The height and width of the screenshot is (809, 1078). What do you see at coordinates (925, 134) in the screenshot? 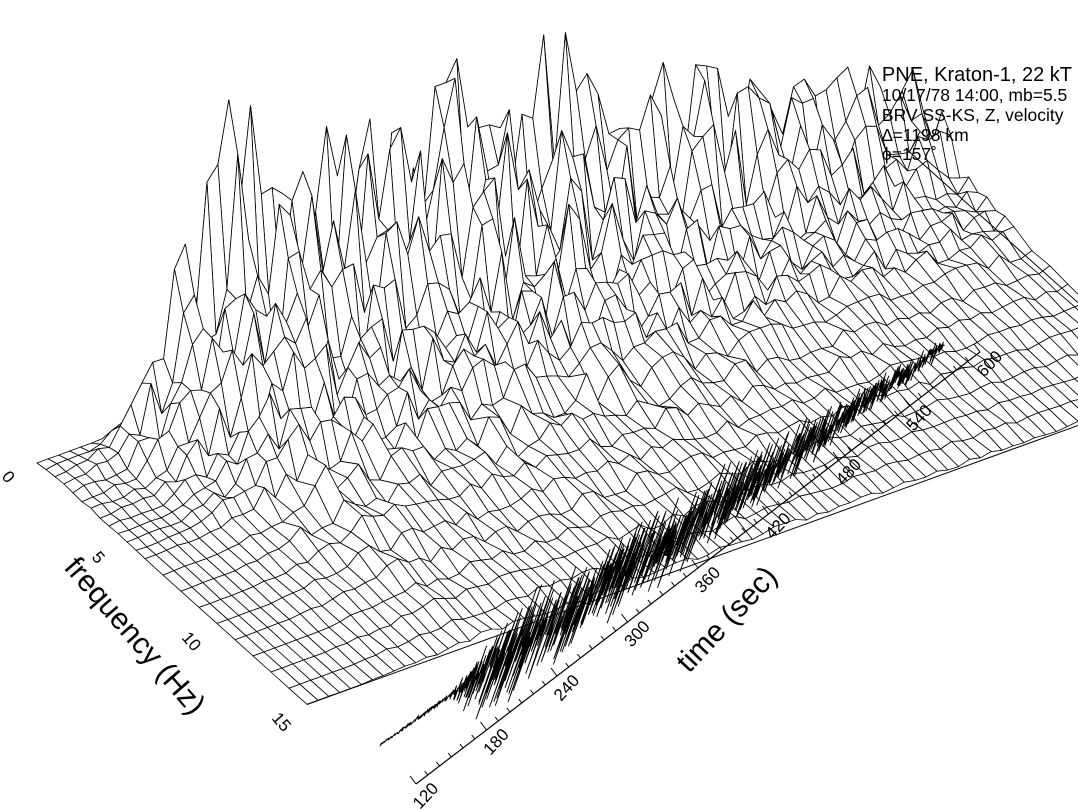
I see `epicentral-distance: ∆=1198 km` at bounding box center [925, 134].